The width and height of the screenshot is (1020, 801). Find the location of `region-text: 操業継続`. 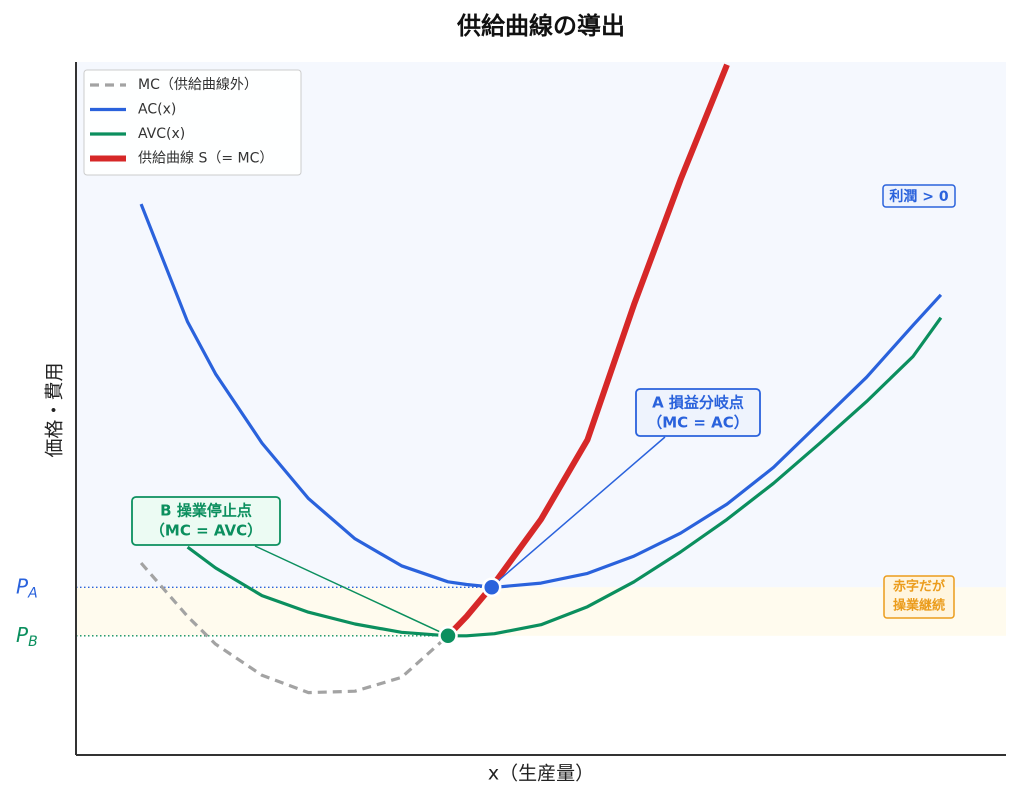

region-text: 操業継続 is located at coordinates (919, 606).